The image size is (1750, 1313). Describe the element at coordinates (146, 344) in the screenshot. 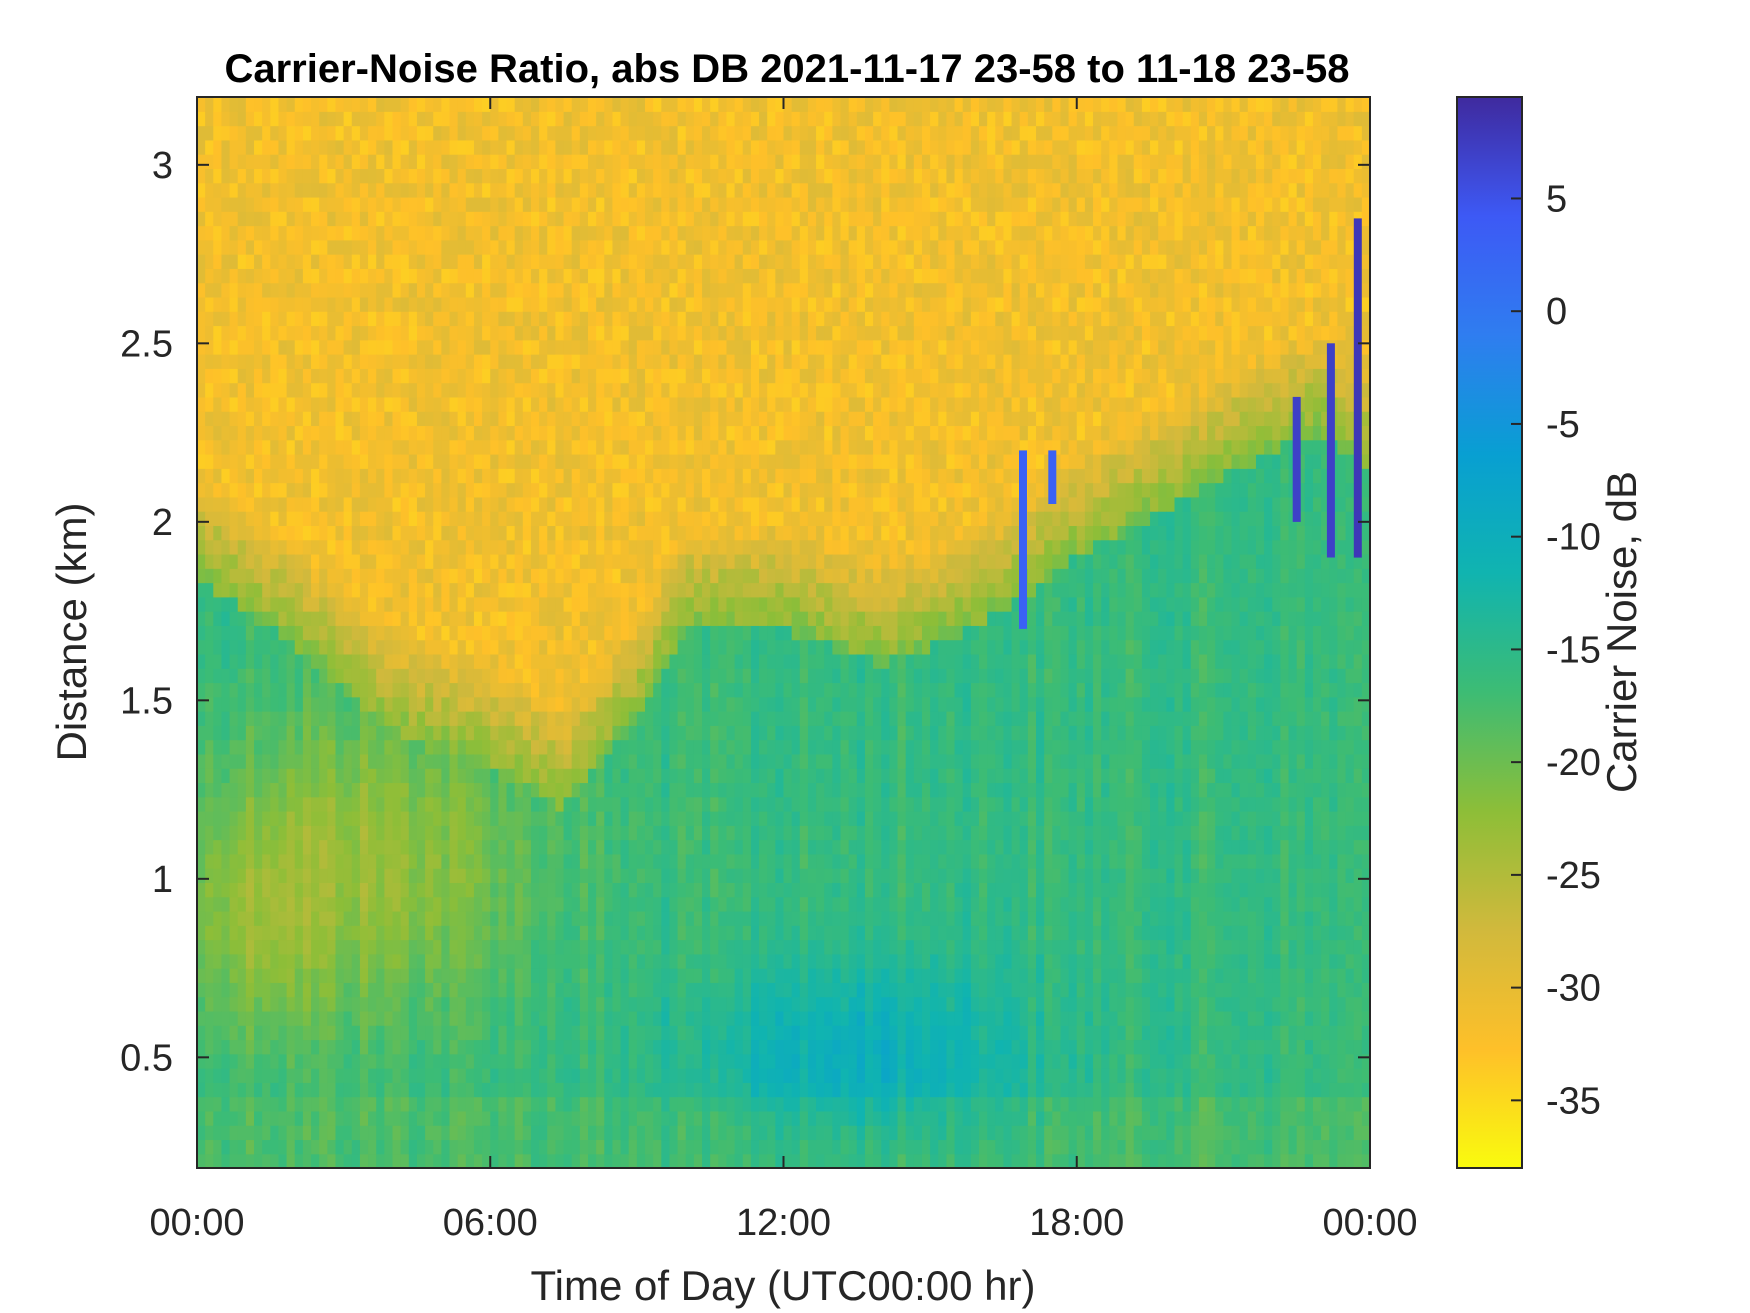

I see `y-tick-label: 2.5` at that location.